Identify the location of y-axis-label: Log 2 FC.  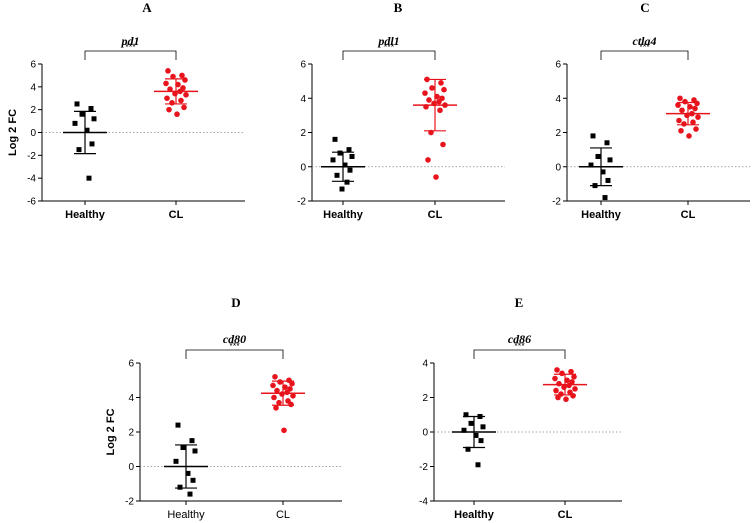
(111, 431).